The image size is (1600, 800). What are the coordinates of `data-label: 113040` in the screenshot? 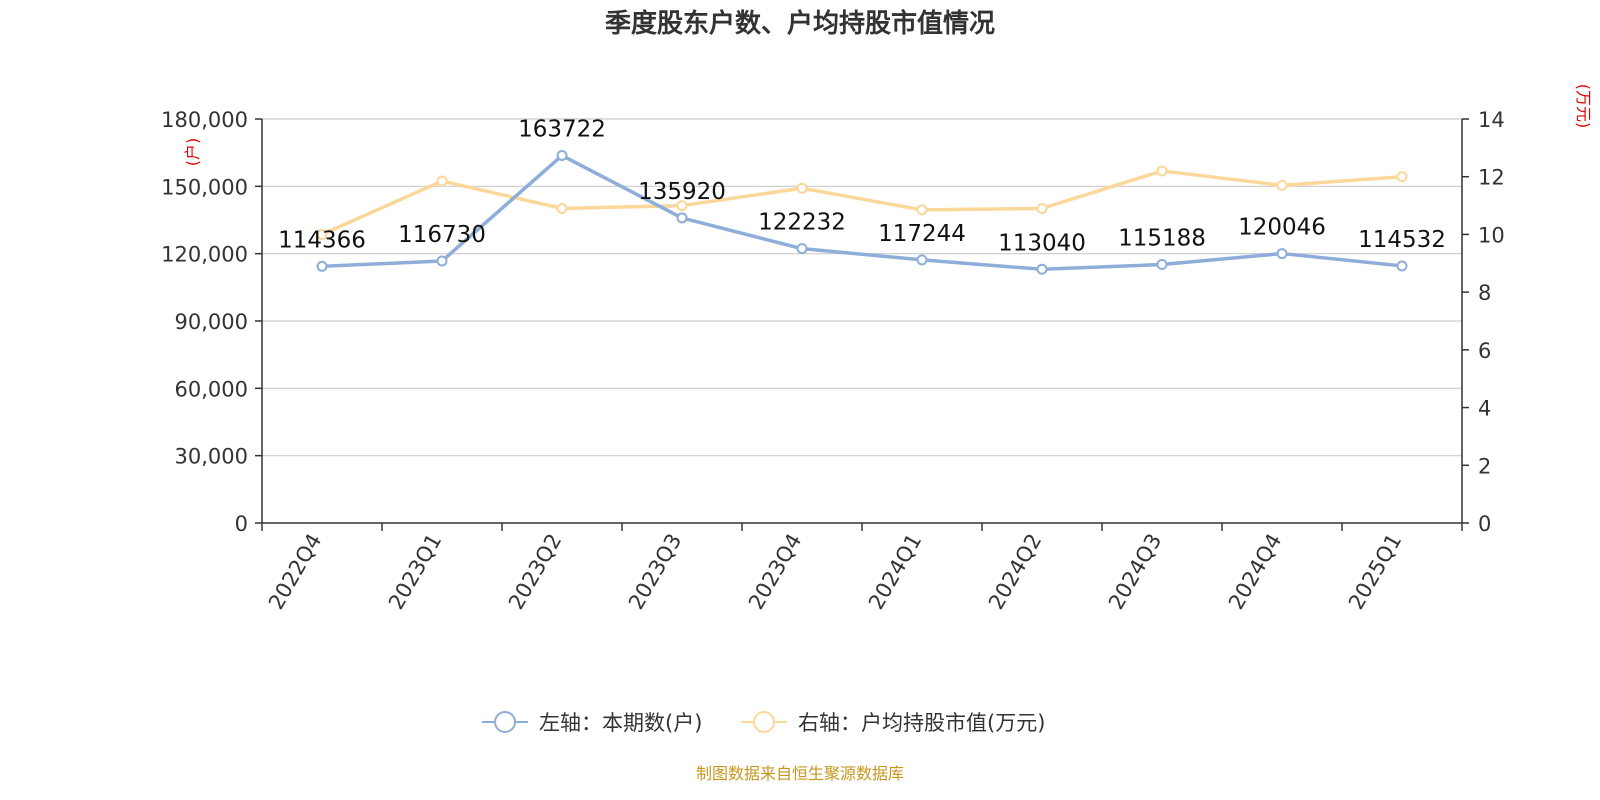 It's located at (1042, 243).